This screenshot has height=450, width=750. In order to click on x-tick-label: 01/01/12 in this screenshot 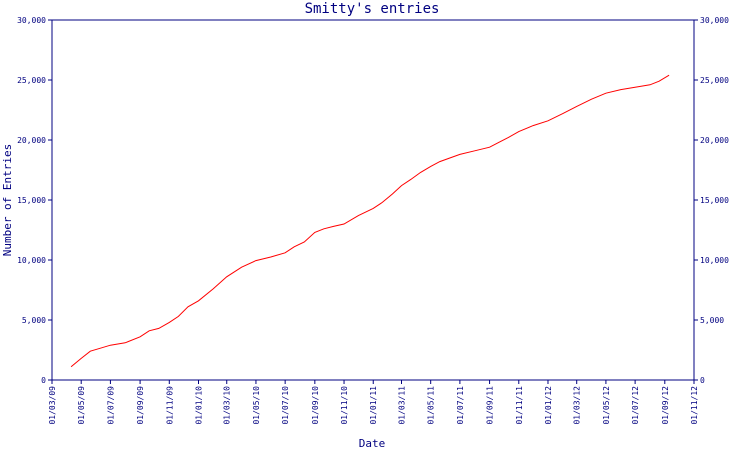, I will do `click(548, 405)`.